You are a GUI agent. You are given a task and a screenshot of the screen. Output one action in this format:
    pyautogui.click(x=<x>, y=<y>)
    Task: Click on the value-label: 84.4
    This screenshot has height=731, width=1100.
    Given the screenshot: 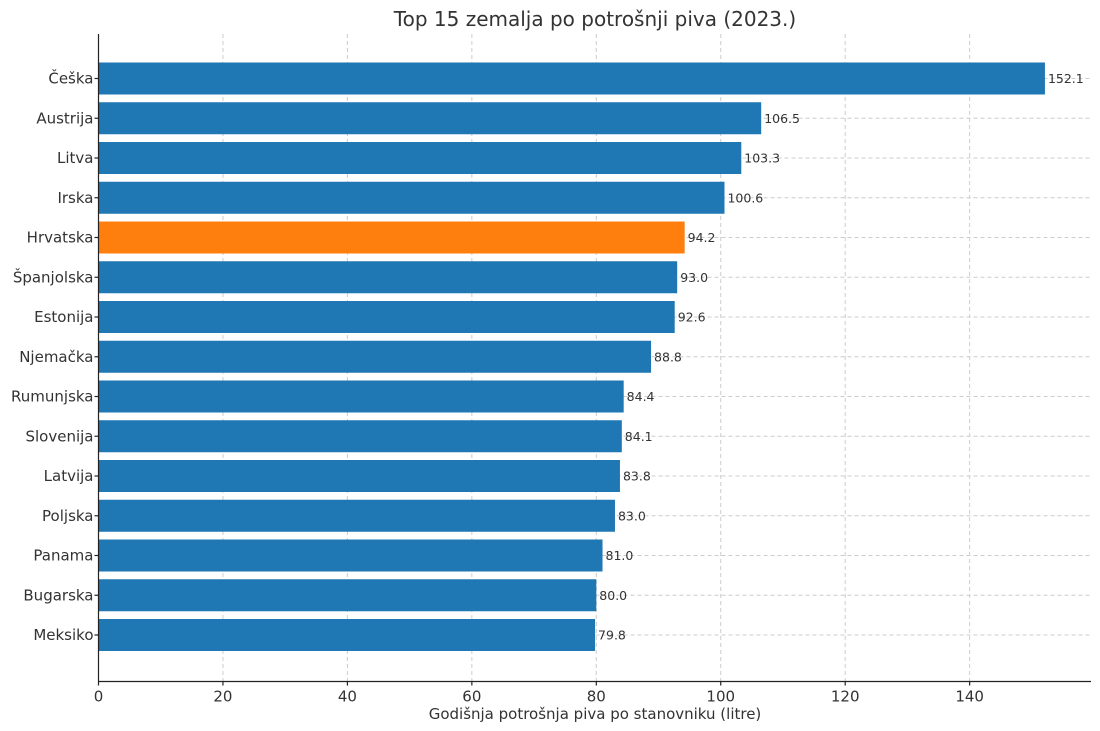 What is the action you would take?
    pyautogui.click(x=641, y=396)
    